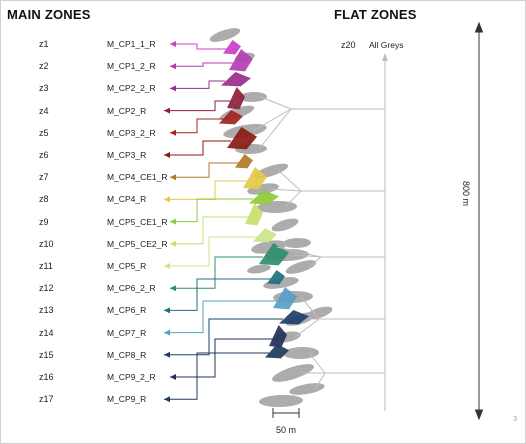  I want to click on zone-id: z3, so click(44, 88).